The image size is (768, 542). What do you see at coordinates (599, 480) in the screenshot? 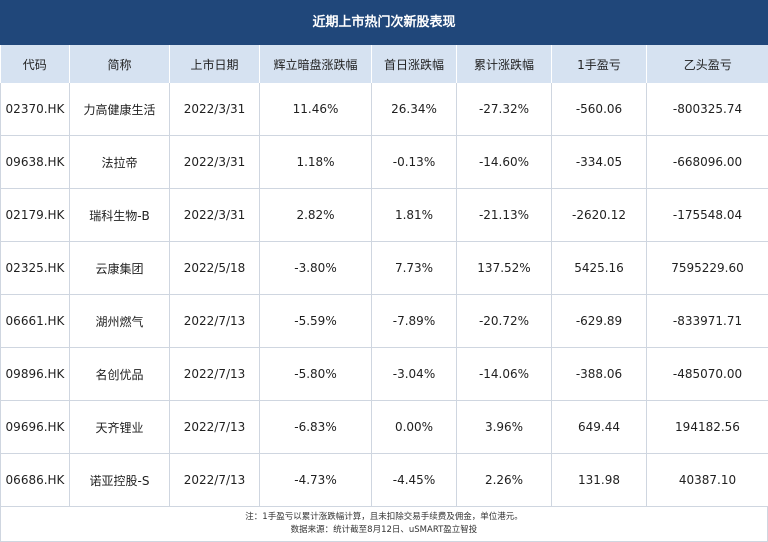
I see `table-cell: 131.98` at bounding box center [599, 480].